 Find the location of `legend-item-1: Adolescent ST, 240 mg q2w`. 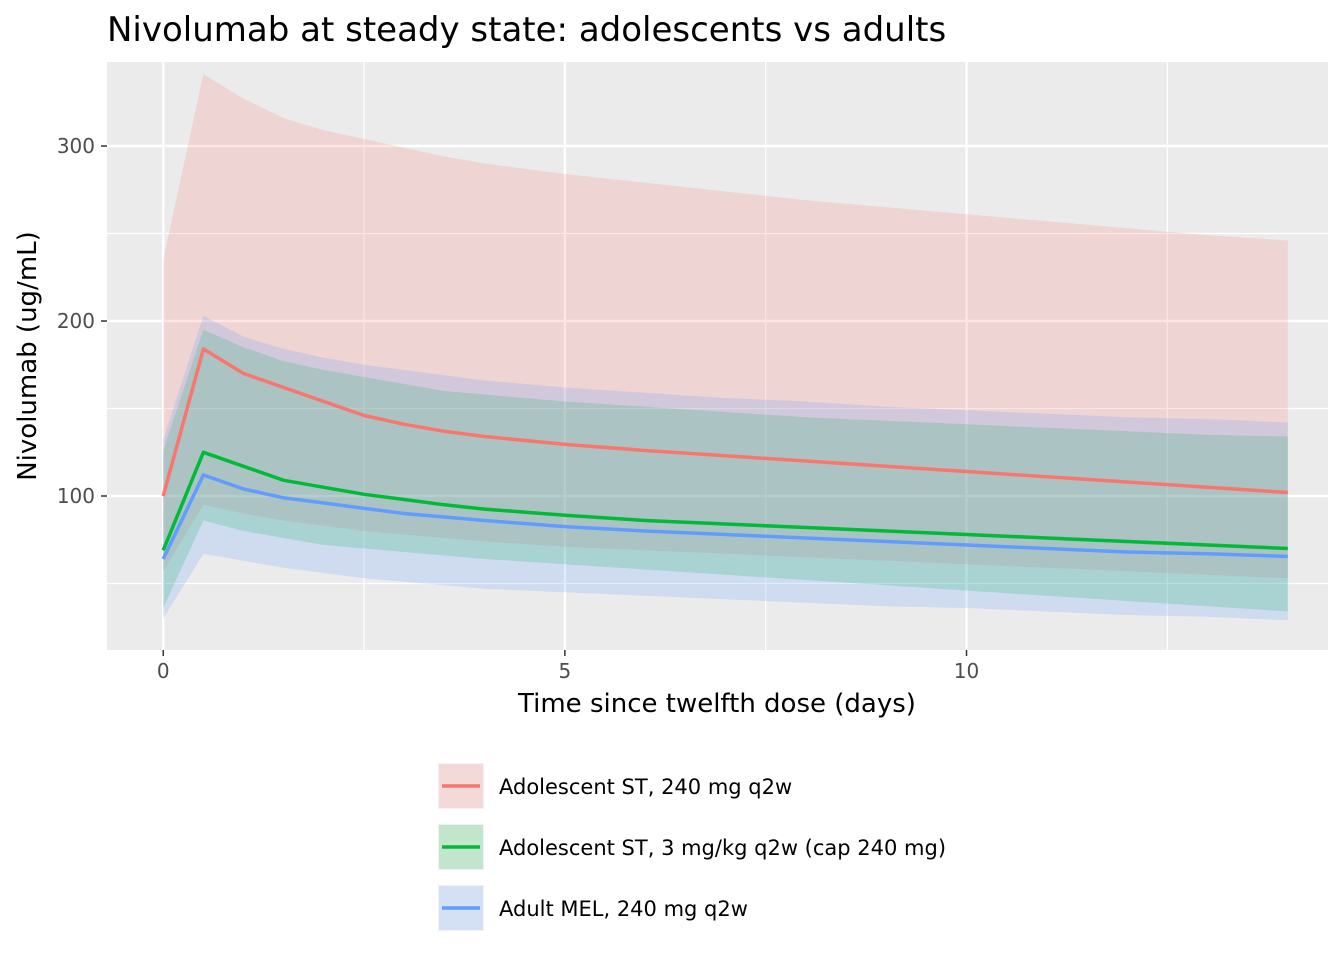

legend-item-1: Adolescent ST, 240 mg q2w is located at coordinates (615, 786).